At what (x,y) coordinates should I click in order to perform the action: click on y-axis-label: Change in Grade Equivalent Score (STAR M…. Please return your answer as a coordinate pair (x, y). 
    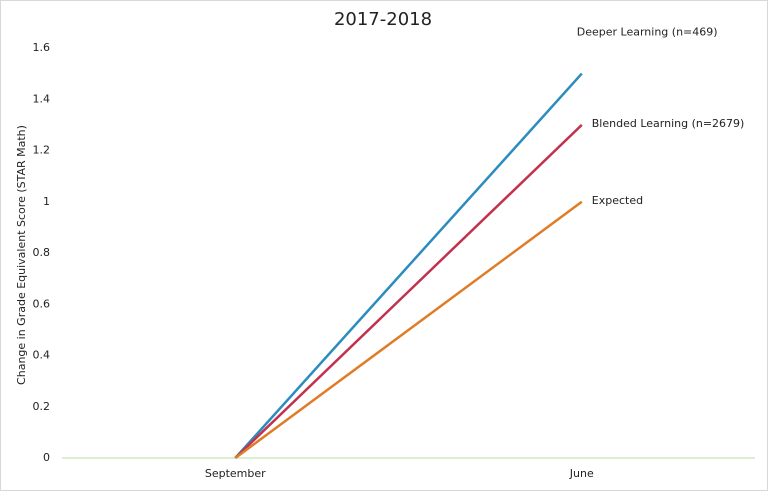
    Looking at the image, I should click on (21, 255).